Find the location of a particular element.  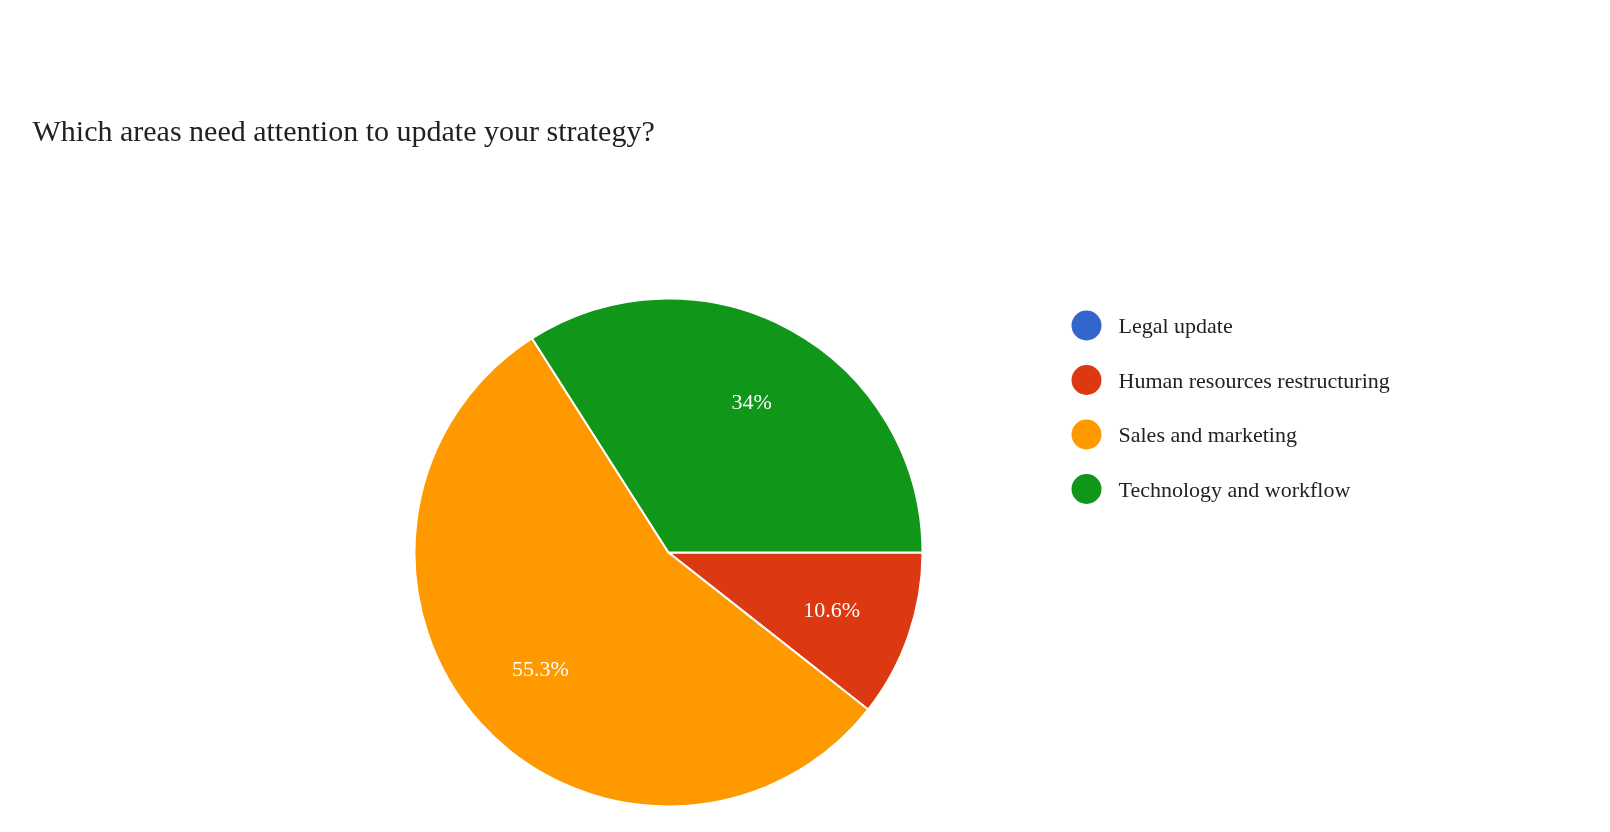

data-label: 10.6% is located at coordinates (832, 609).